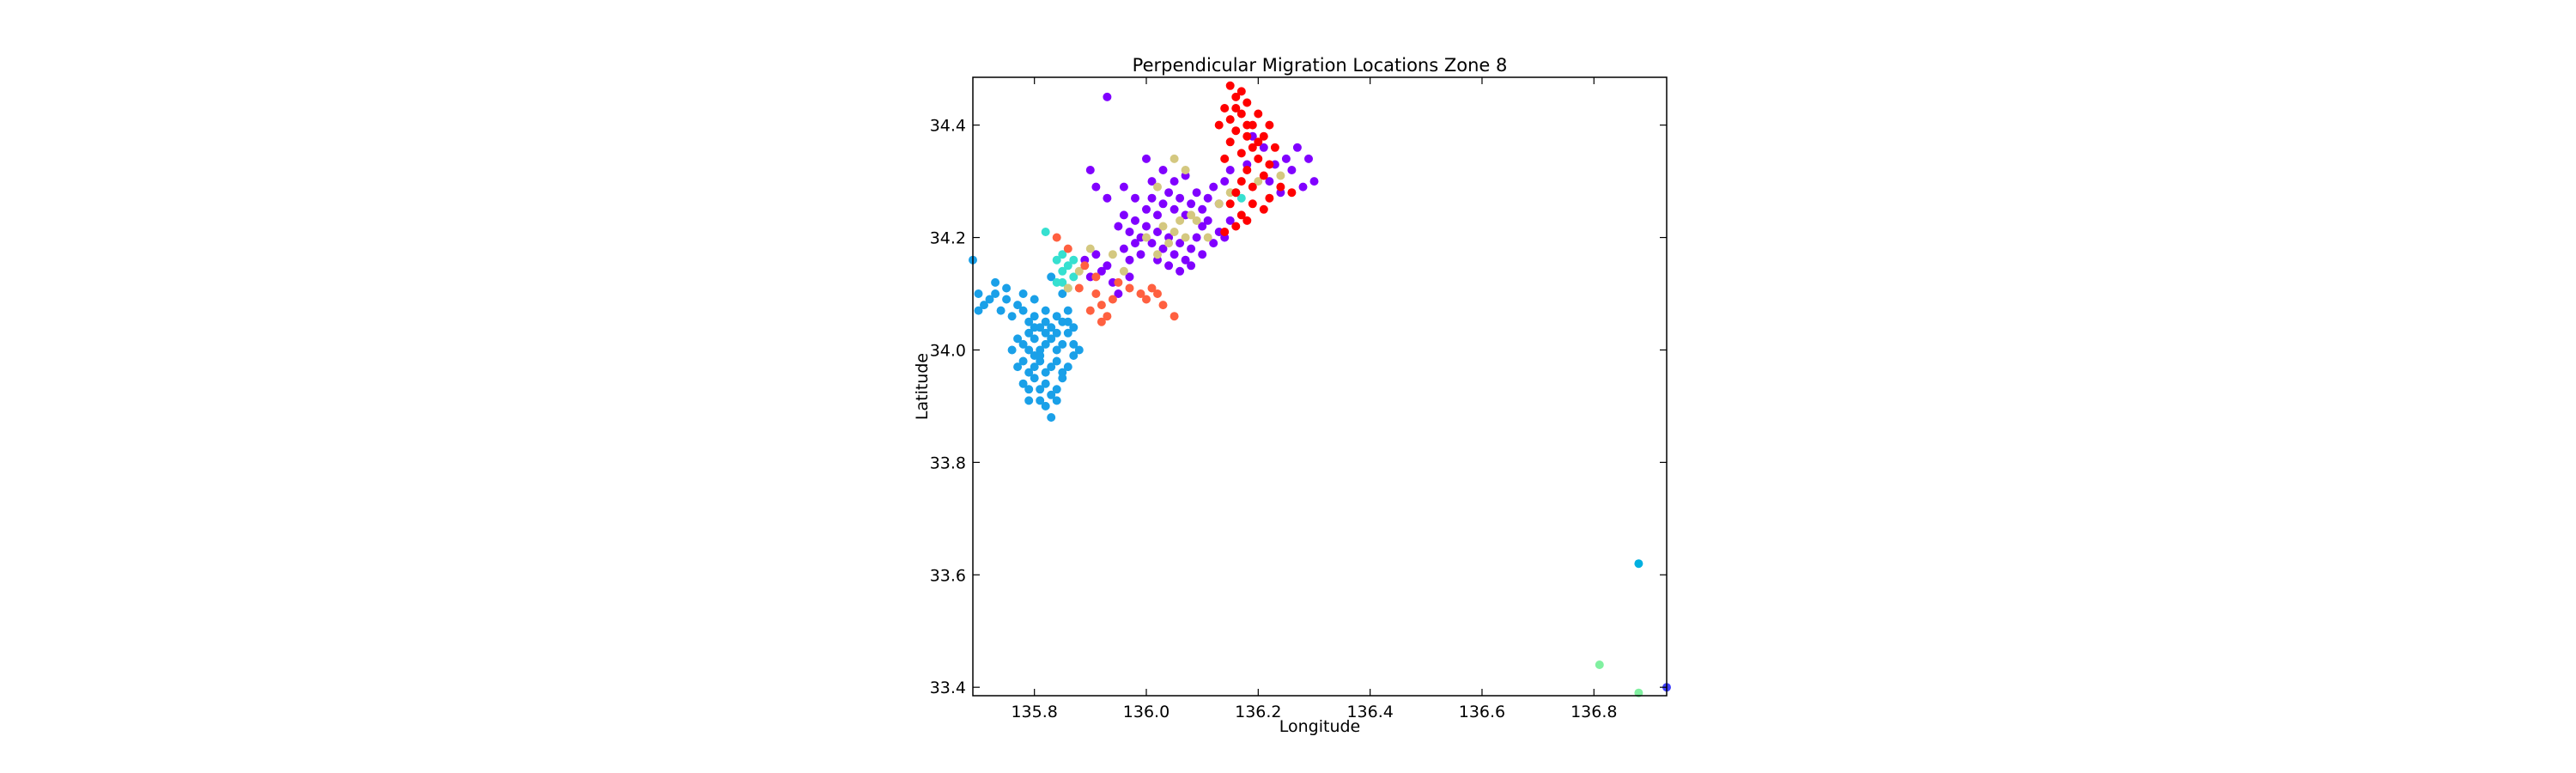  Describe the element at coordinates (1369, 712) in the screenshot. I see `x-tick-label: 136.4` at that location.